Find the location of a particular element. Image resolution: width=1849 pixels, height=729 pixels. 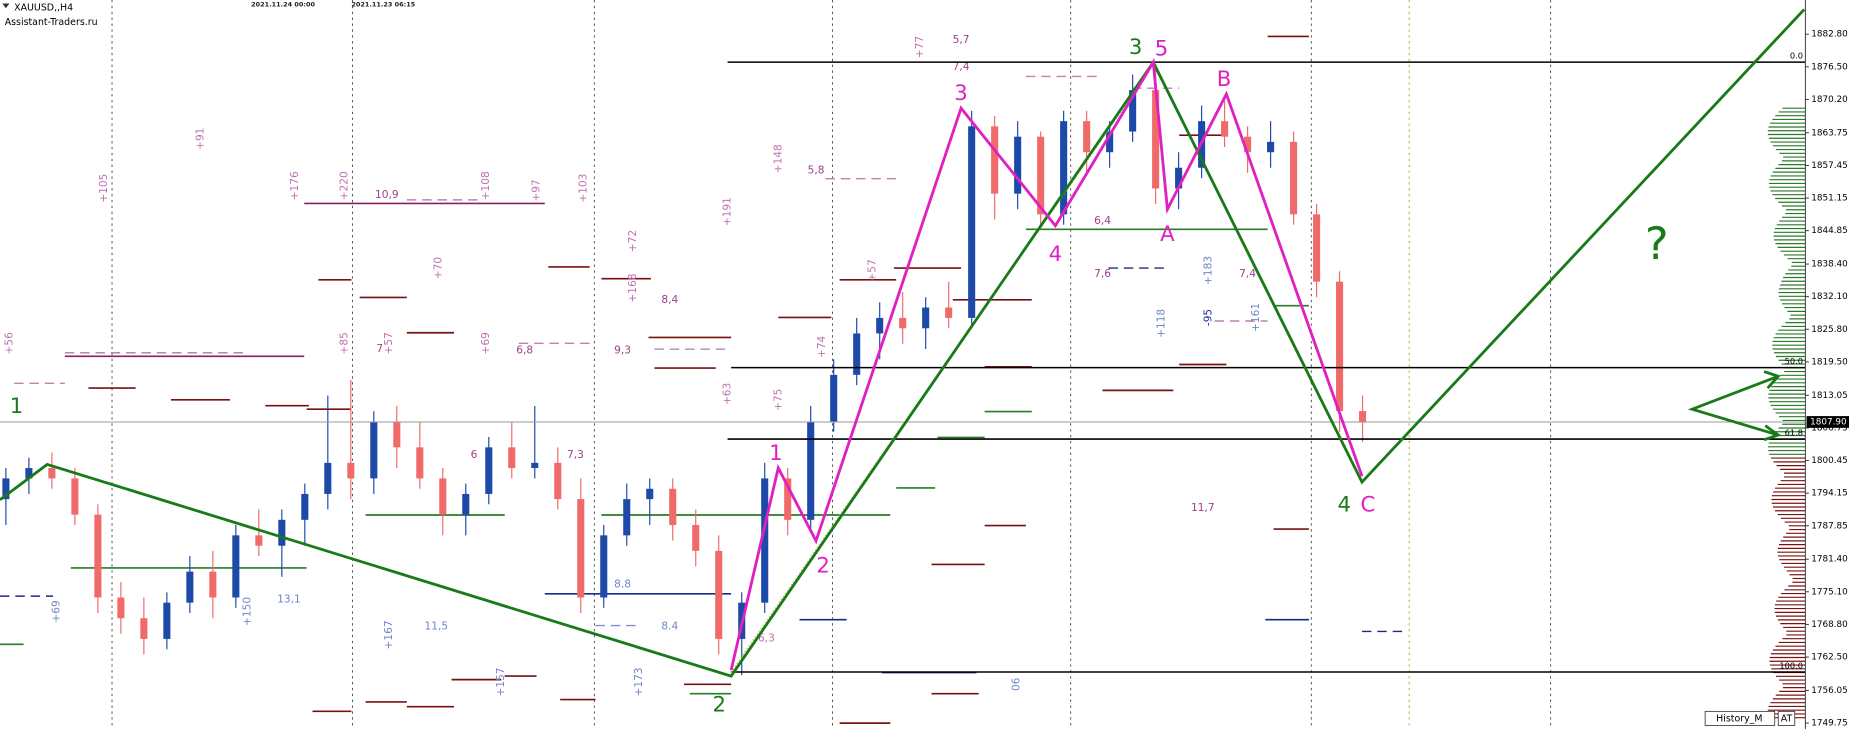

arrow-head is located at coordinates (1772, 379).